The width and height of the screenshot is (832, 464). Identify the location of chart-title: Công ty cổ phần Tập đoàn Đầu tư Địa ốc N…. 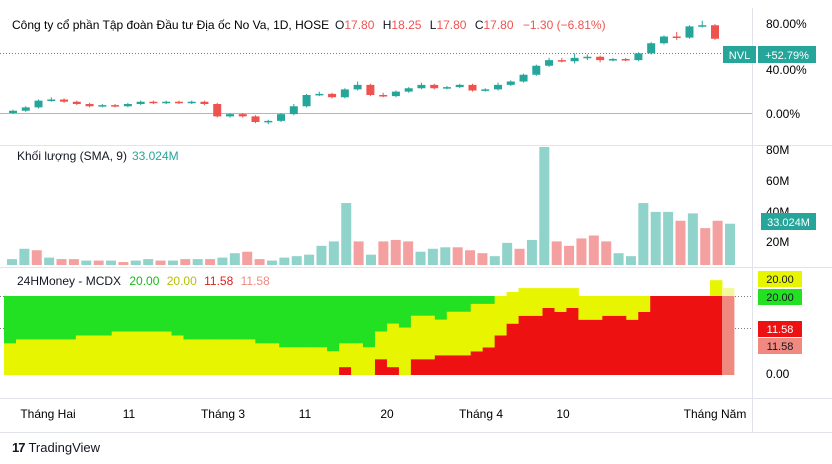
(170, 25).